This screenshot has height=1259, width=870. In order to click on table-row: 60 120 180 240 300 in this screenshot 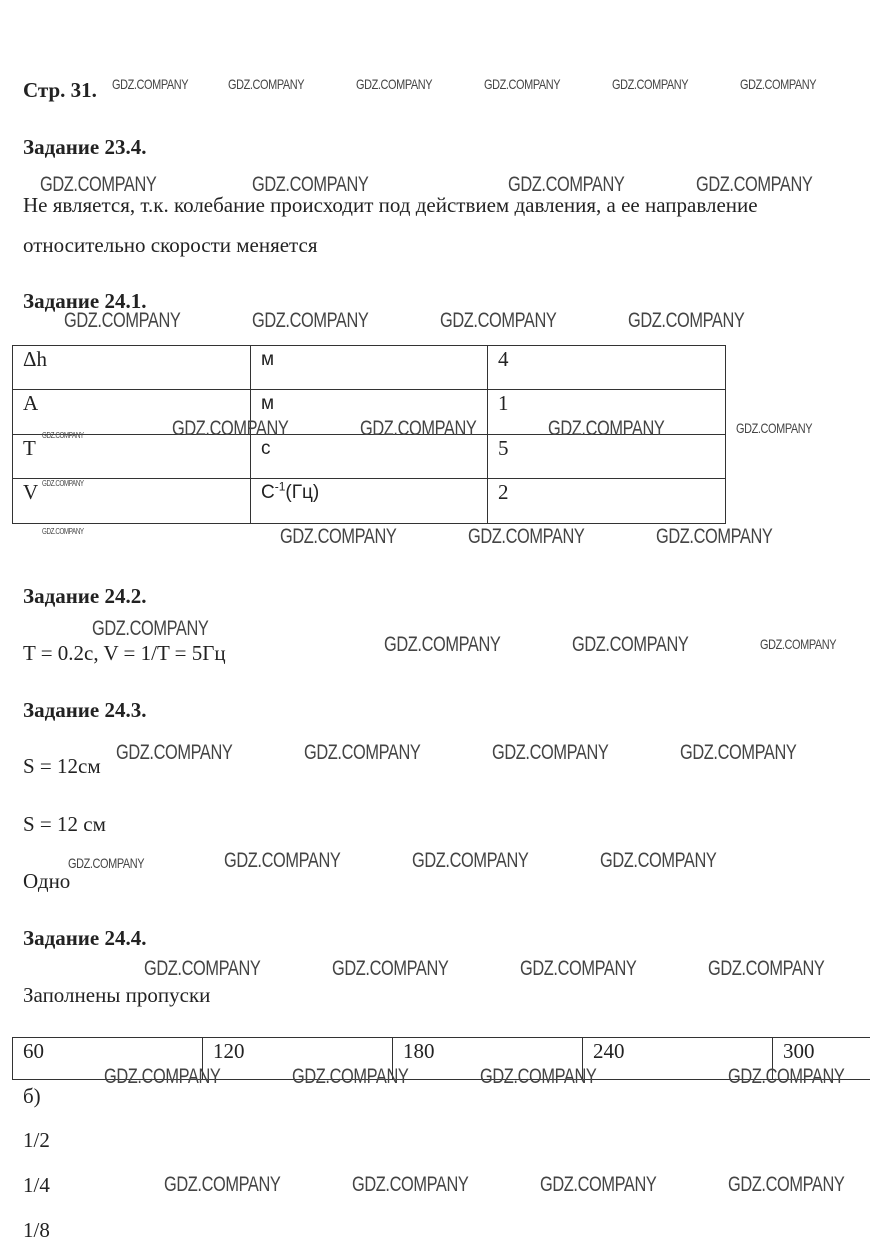, I will do `click(441, 1058)`.